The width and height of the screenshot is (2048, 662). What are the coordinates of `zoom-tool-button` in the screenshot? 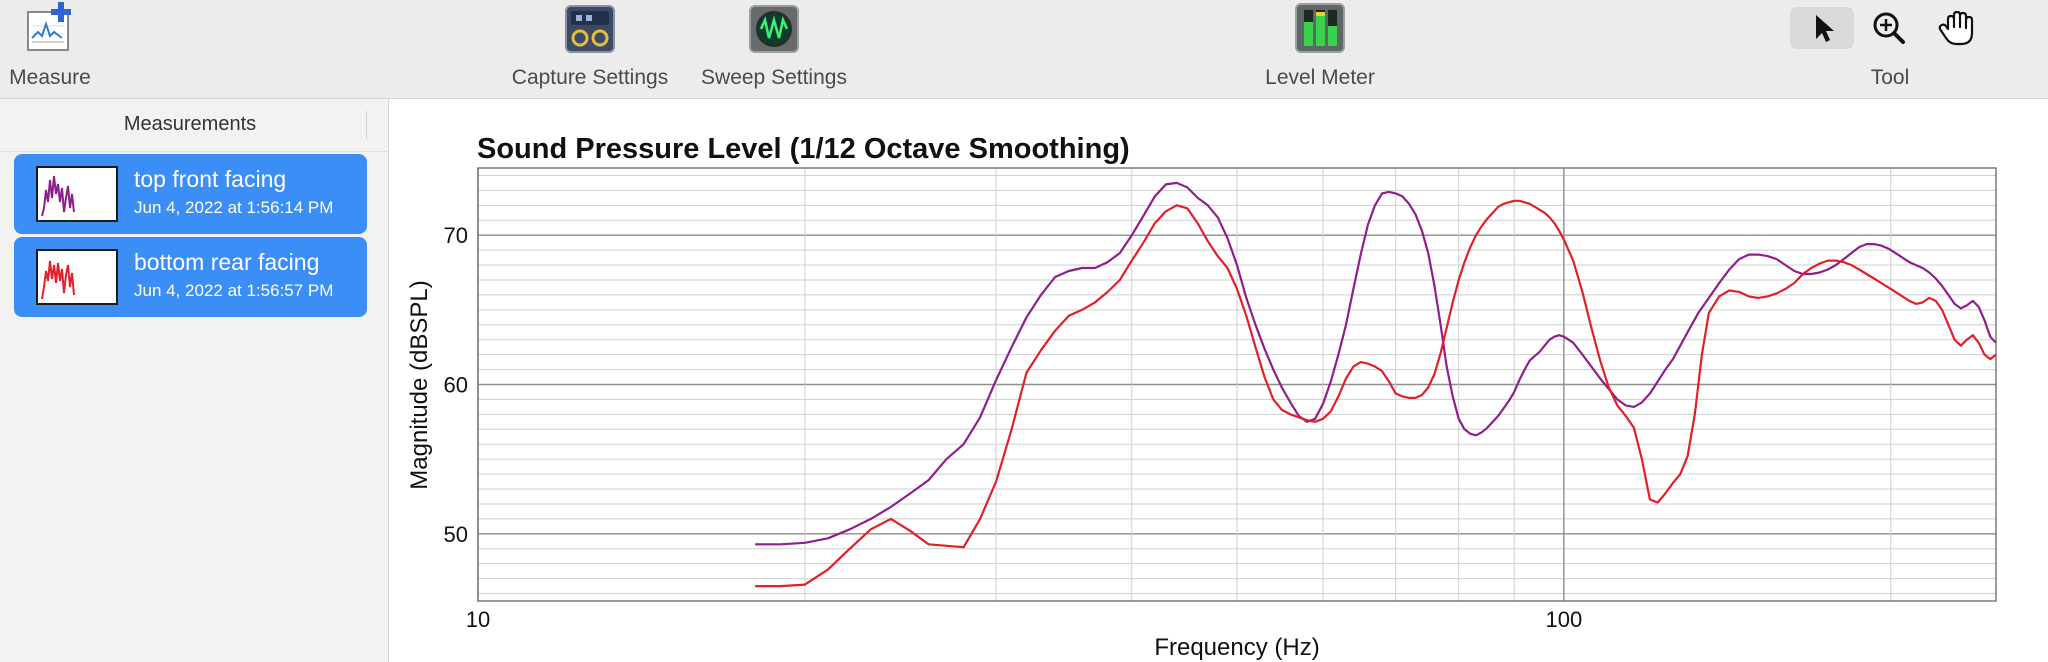 It's located at (1890, 28).